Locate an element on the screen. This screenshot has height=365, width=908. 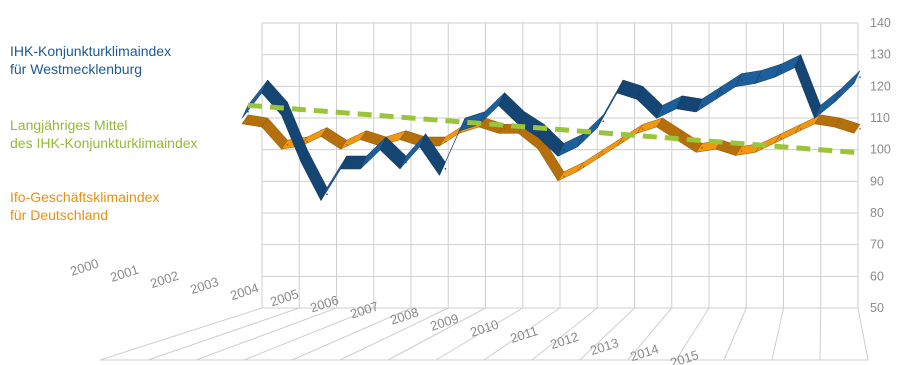
x-tick-label: 2011 is located at coordinates (523, 334).